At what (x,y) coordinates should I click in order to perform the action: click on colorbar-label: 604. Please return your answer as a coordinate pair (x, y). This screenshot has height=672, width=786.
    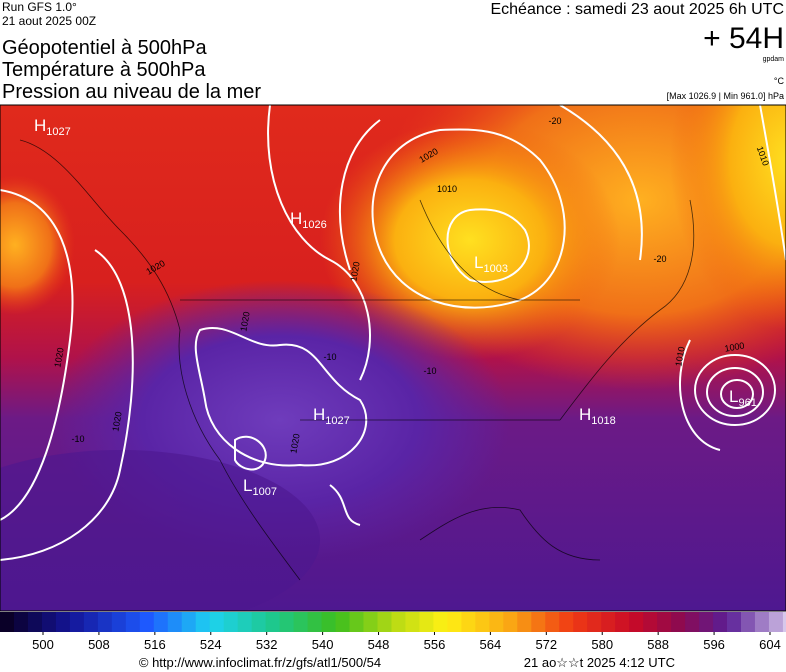
    Looking at the image, I should click on (770, 644).